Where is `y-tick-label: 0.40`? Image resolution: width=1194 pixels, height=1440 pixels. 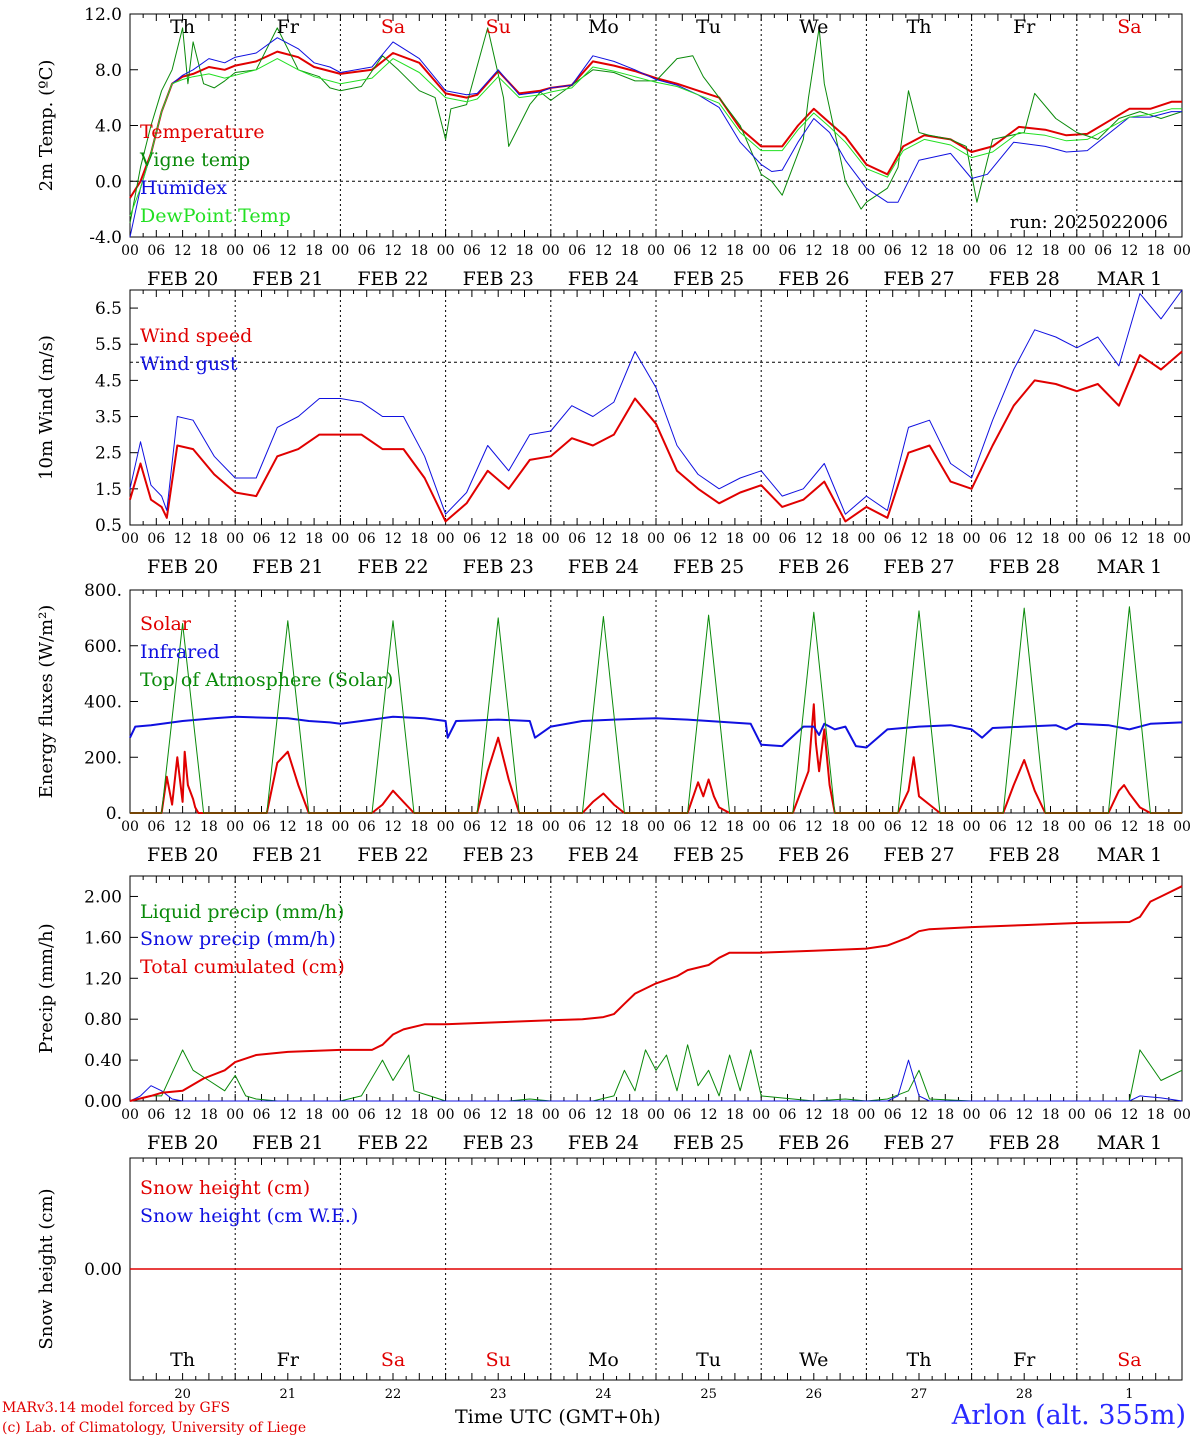 y-tick-label: 0.40 is located at coordinates (103, 1061).